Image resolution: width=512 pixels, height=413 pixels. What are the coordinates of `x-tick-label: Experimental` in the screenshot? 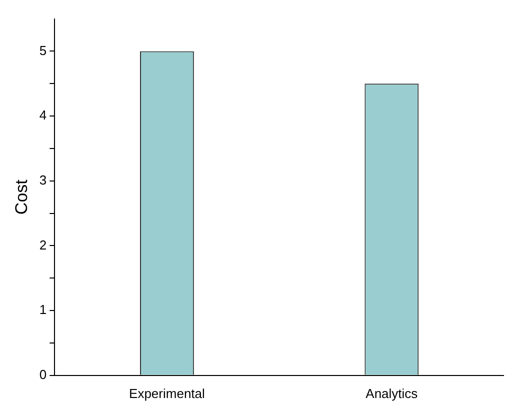 It's located at (167, 393).